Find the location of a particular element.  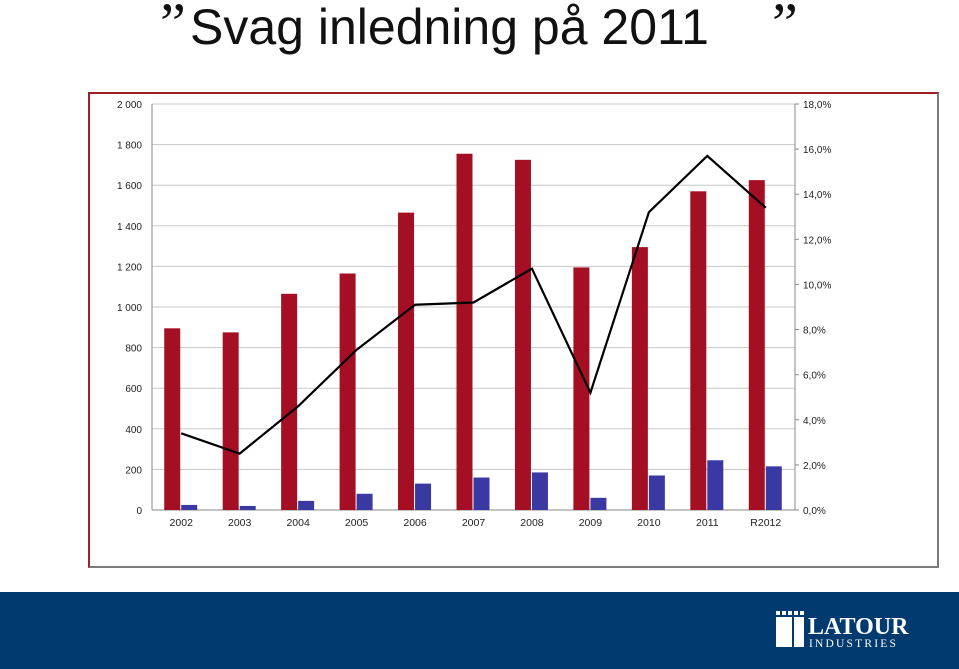

y-left-tick-label: 2 000 is located at coordinates (129, 105).